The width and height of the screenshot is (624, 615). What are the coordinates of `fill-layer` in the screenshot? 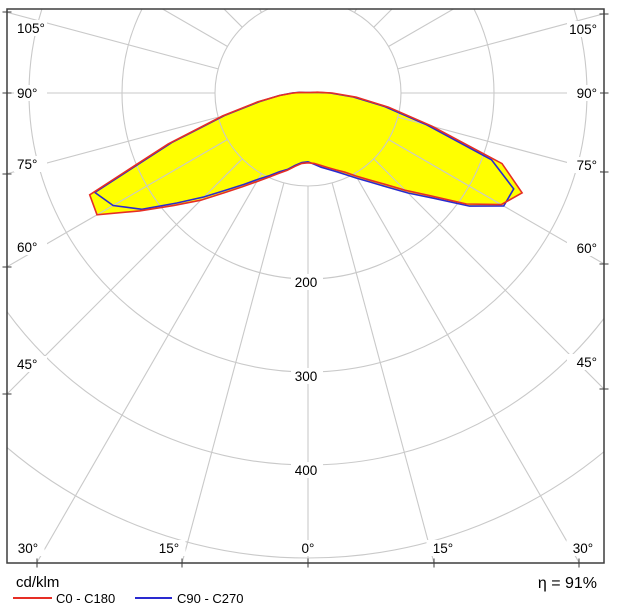 It's located at (306, 153).